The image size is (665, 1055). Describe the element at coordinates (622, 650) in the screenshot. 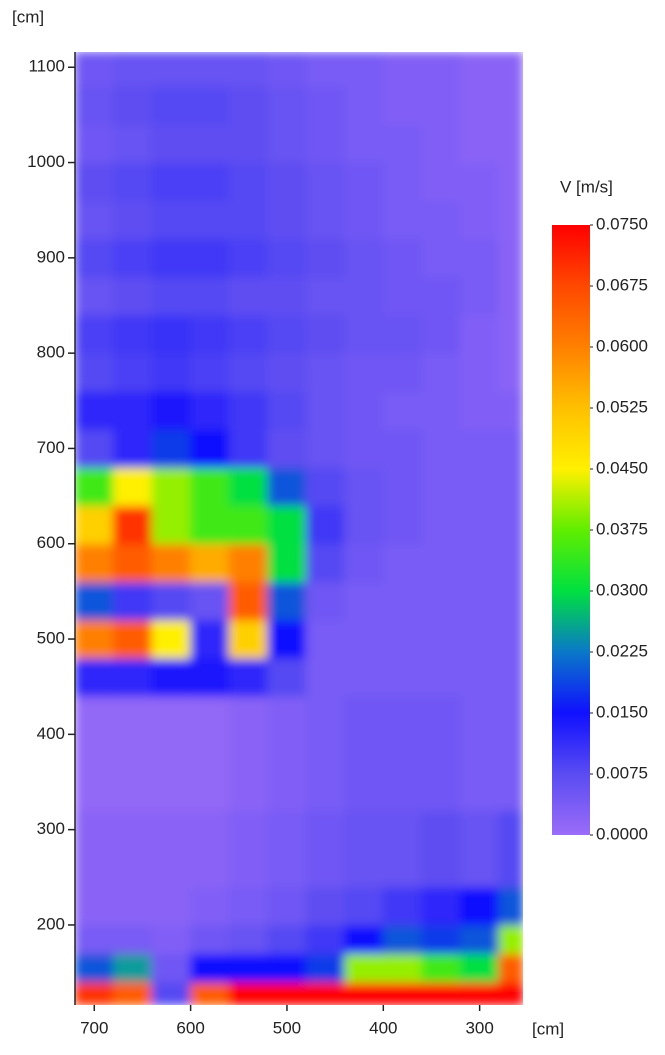

I see `colorbar-tick-label: 0.0225` at that location.